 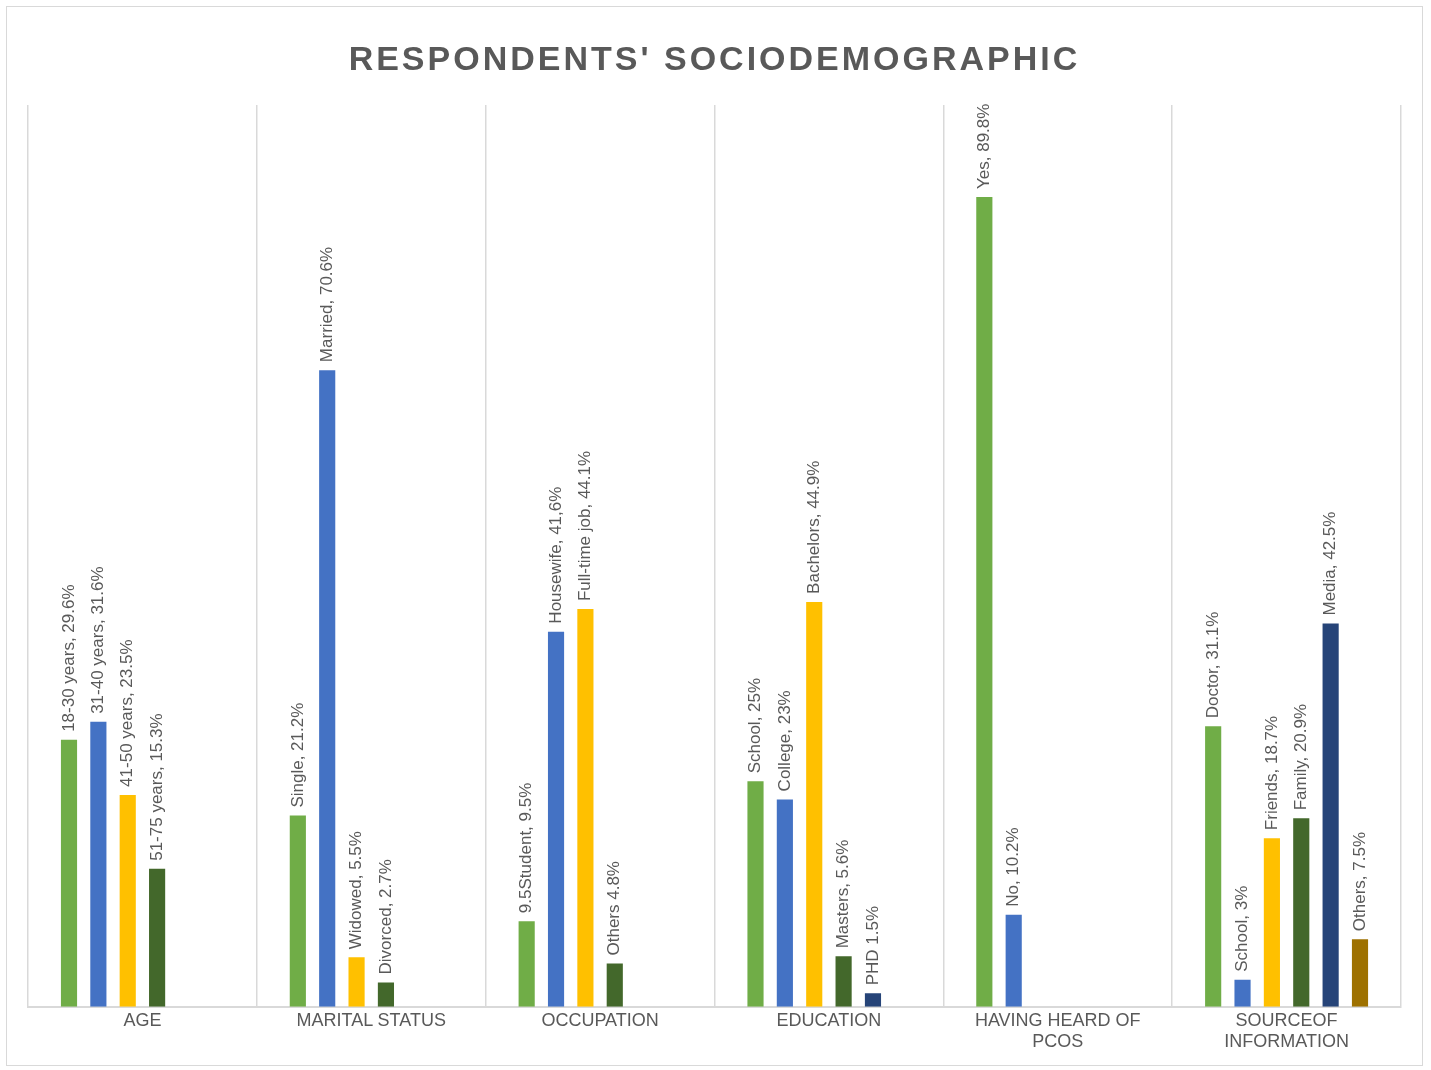 I want to click on data-label: No, 10.2%, so click(x=1013, y=867).